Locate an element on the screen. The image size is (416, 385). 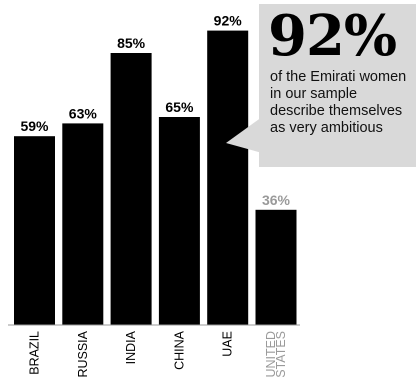
callout-pointer is located at coordinates (244, 135).